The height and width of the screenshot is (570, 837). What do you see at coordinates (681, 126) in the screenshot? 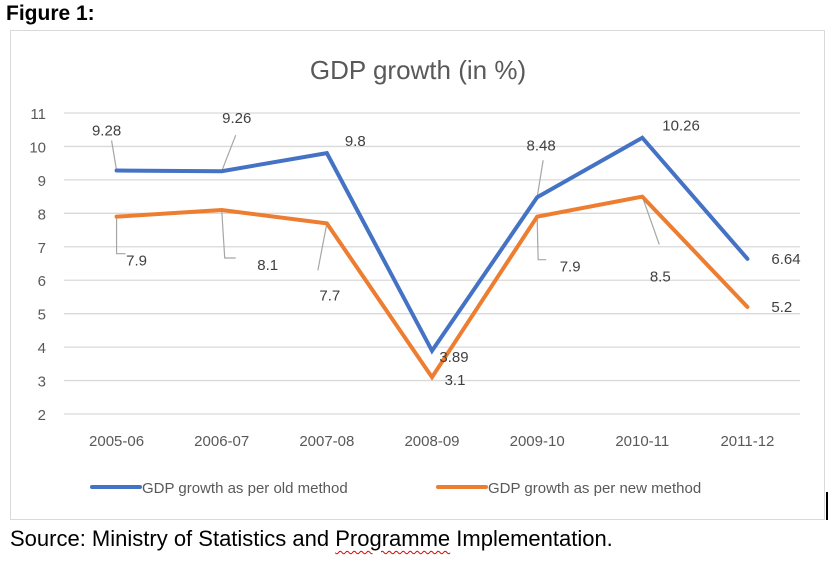
I see `data-label: 10.26` at bounding box center [681, 126].